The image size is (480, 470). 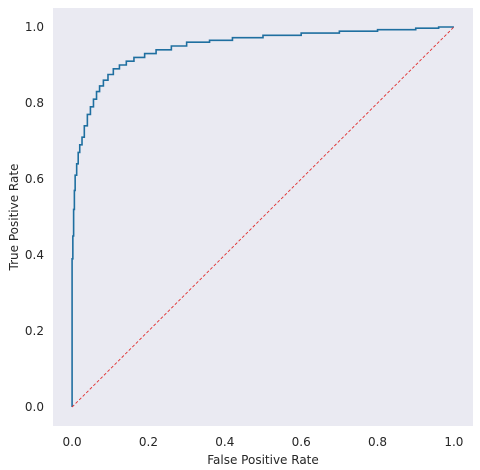 What do you see at coordinates (14, 218) in the screenshot?
I see `y-axis-label: True Positive Rate` at bounding box center [14, 218].